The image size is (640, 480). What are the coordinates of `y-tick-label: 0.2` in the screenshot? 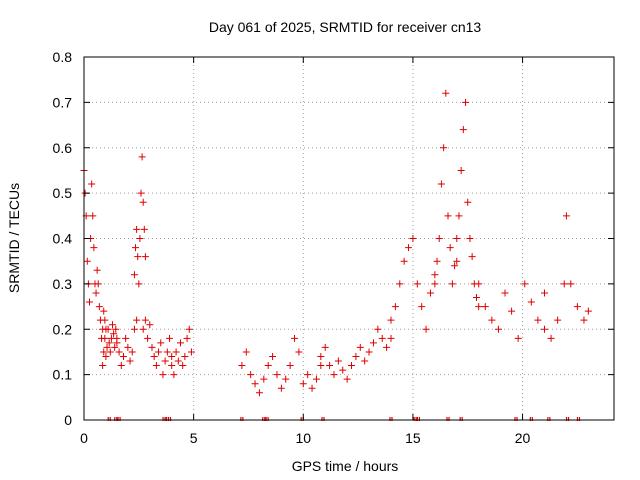 It's located at (63, 329).